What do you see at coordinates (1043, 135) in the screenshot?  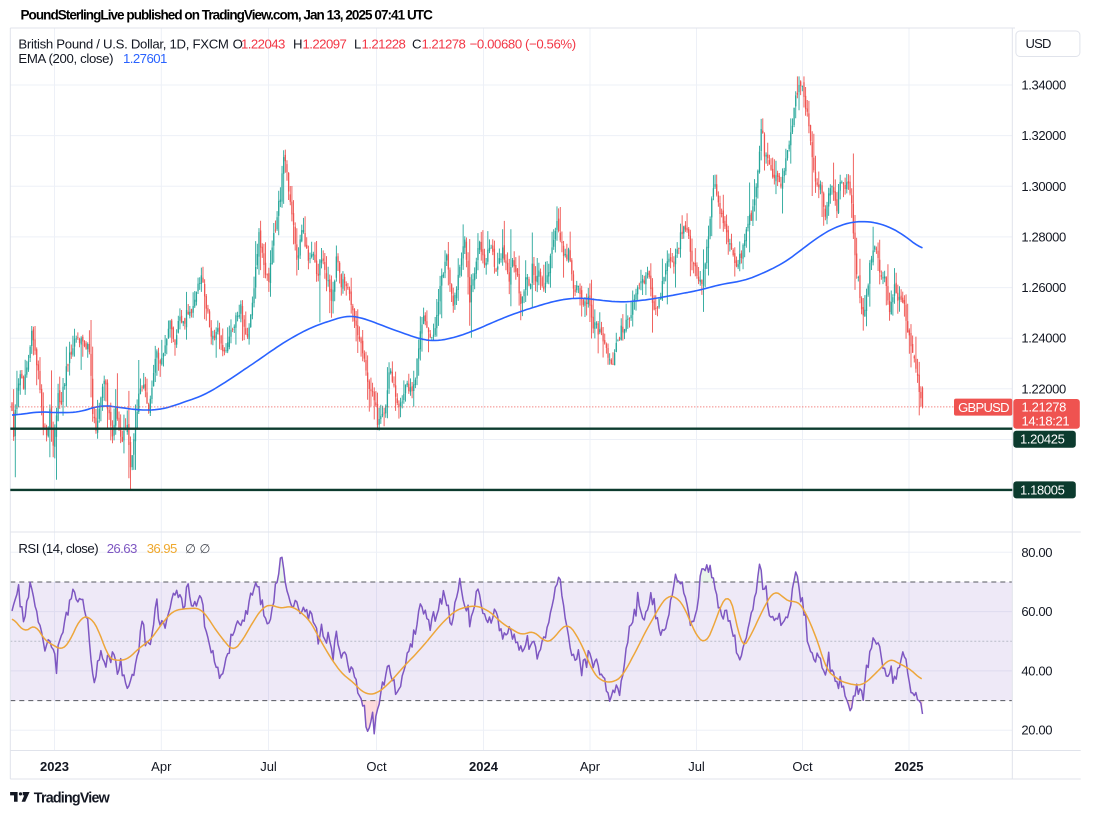 I see `svg-text: 1.32000` at bounding box center [1043, 135].